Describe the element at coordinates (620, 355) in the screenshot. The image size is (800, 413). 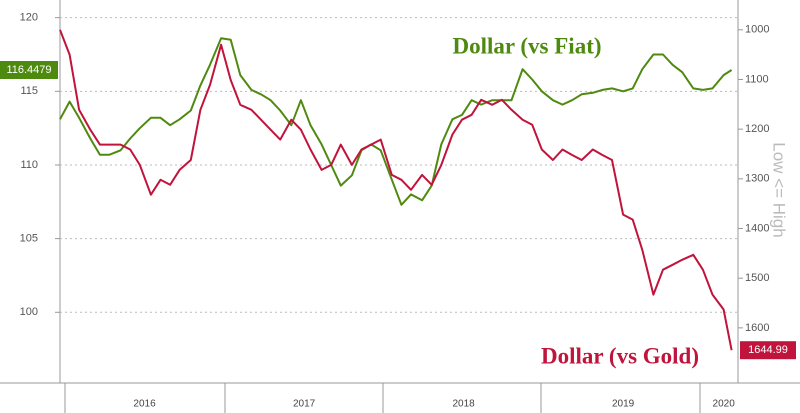
I see `series-label: Dollar (vs Gold)` at that location.